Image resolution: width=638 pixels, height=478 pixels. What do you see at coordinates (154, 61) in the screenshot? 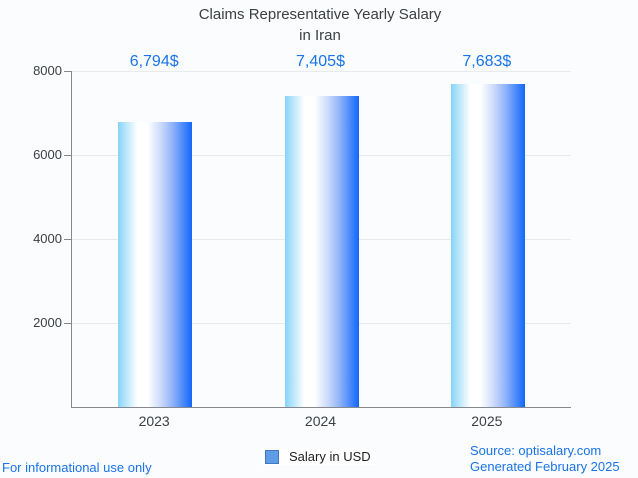
I see `value-label-2023: 6,794$` at bounding box center [154, 61].